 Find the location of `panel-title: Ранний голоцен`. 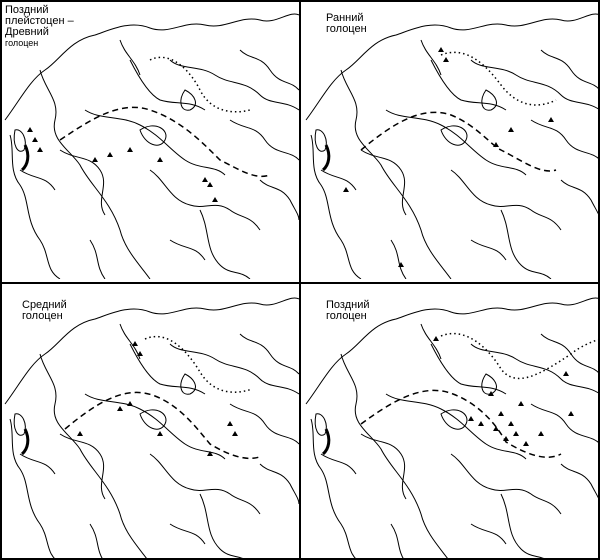

panel-title: Ранний голоцен is located at coordinates (346, 24).